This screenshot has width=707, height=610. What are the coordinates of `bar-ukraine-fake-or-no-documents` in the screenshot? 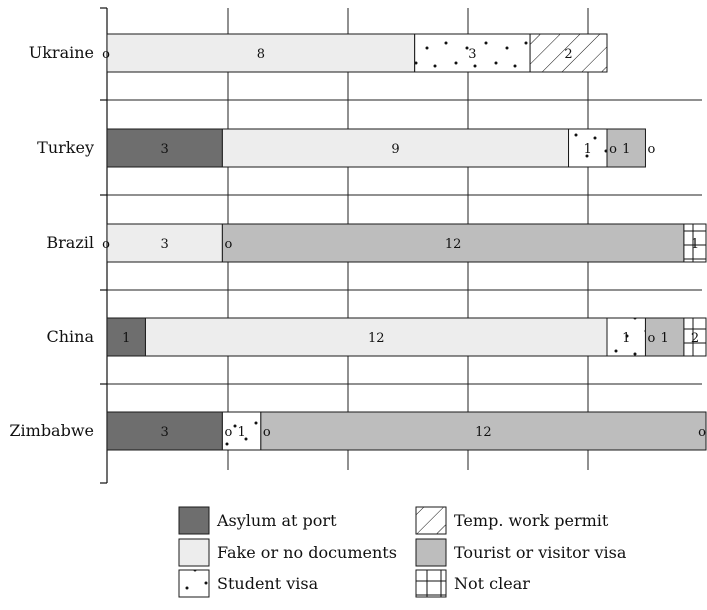 It's located at (261, 53).